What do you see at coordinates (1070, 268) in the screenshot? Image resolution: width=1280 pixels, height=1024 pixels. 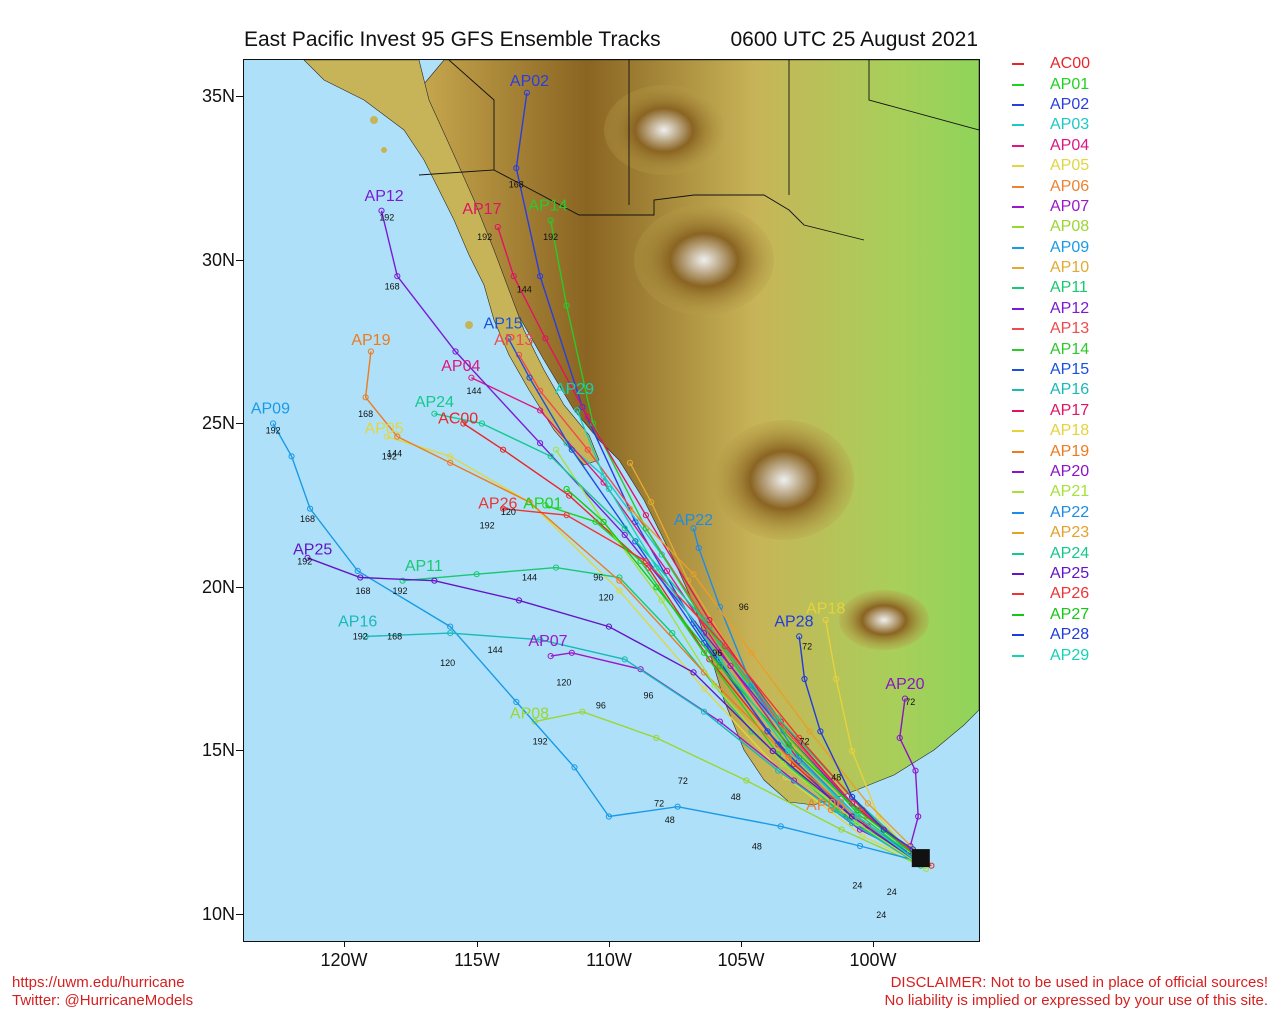 I see `legend-label: AP10` at bounding box center [1070, 268].